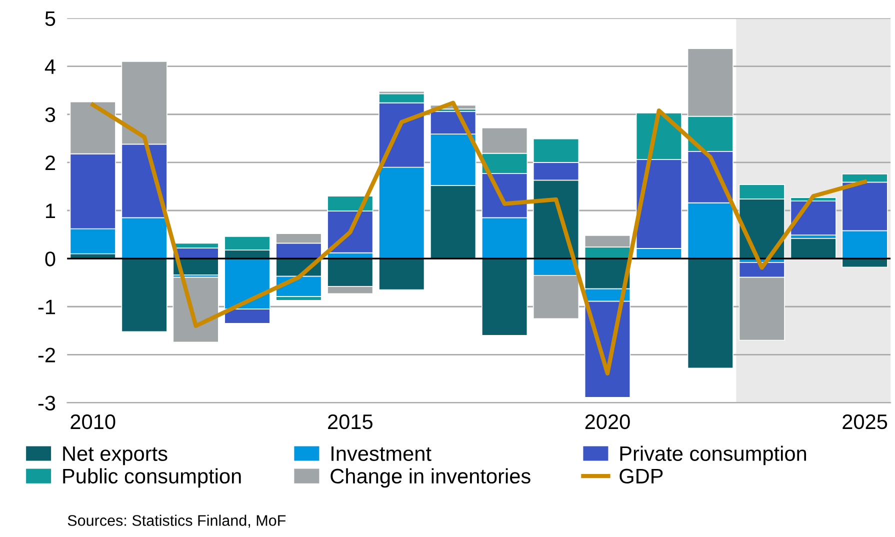 The height and width of the screenshot is (537, 895). What do you see at coordinates (46, 307) in the screenshot?
I see `y-tick-label: -1` at bounding box center [46, 307].